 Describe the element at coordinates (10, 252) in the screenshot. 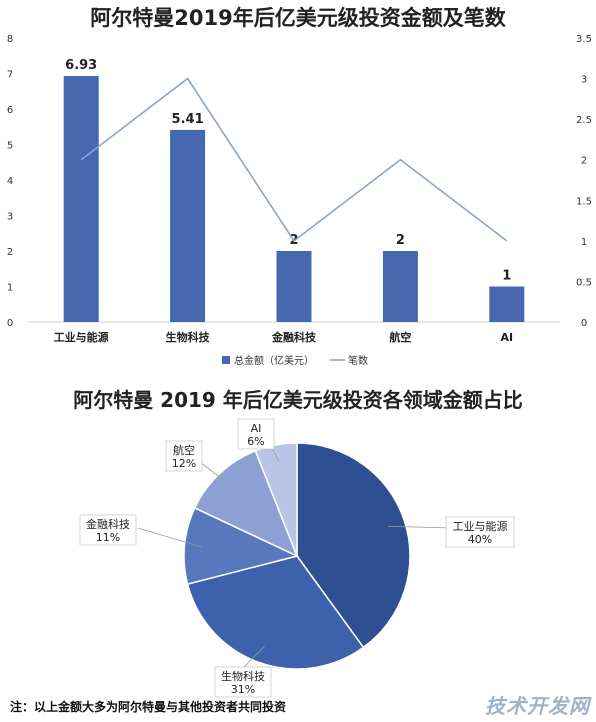

I see `y-left-tick-label: 2` at that location.